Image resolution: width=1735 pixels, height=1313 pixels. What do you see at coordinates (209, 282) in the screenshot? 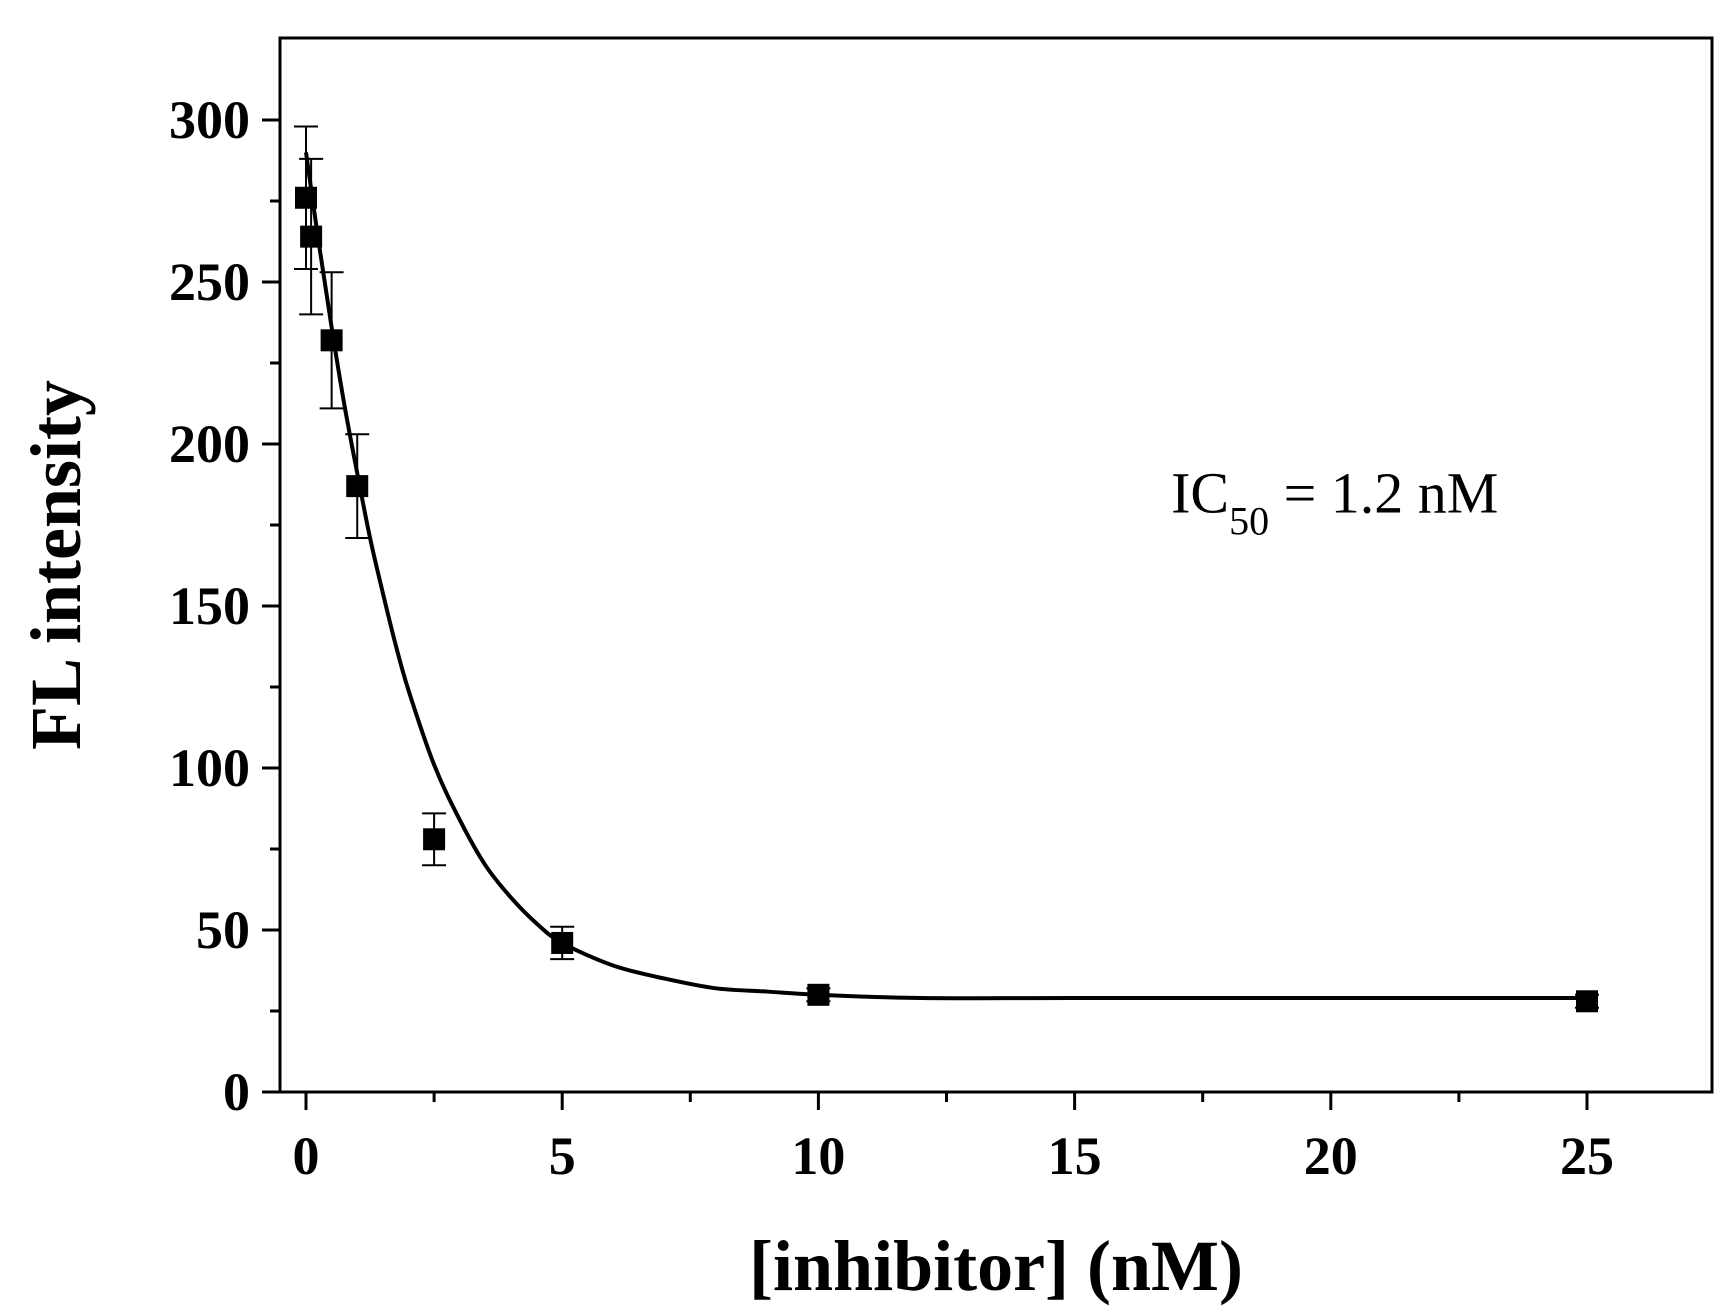
I see `y-tick-label: 250` at bounding box center [209, 282].